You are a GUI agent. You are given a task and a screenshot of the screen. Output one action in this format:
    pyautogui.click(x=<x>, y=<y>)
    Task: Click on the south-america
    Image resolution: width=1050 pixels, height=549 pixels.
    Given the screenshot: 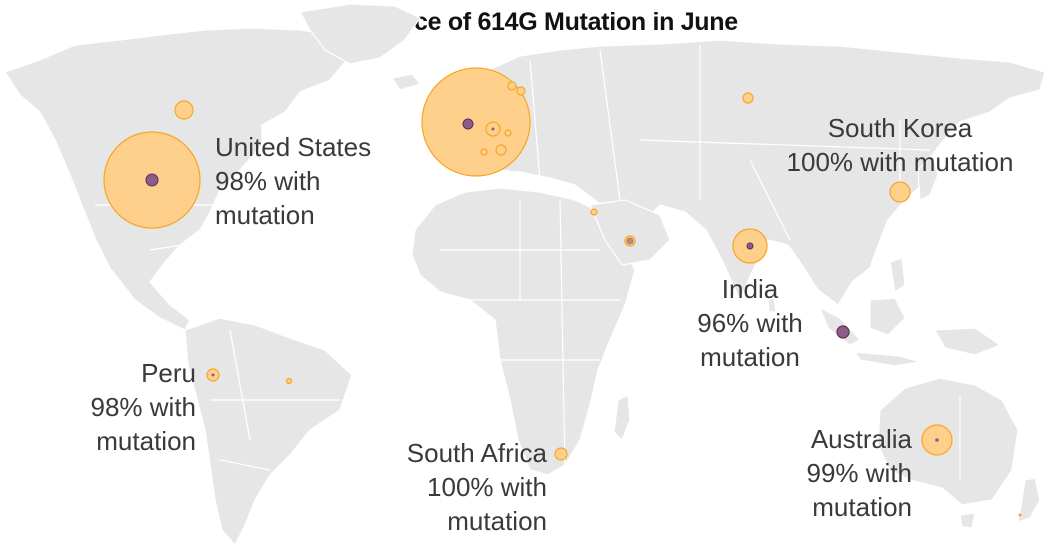 What is the action you would take?
    pyautogui.click(x=268, y=432)
    